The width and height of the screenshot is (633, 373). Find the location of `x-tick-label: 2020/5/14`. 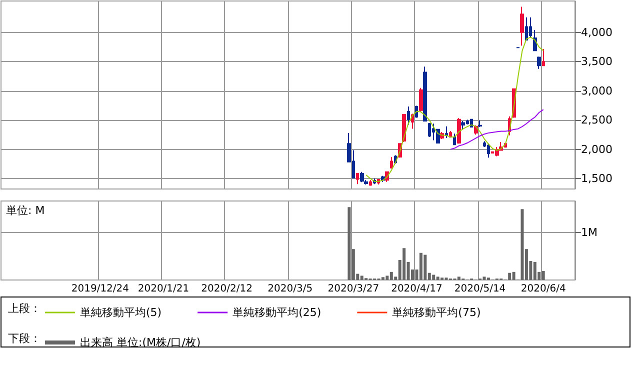

x-tick-label: 2020/5/14 is located at coordinates (480, 289).